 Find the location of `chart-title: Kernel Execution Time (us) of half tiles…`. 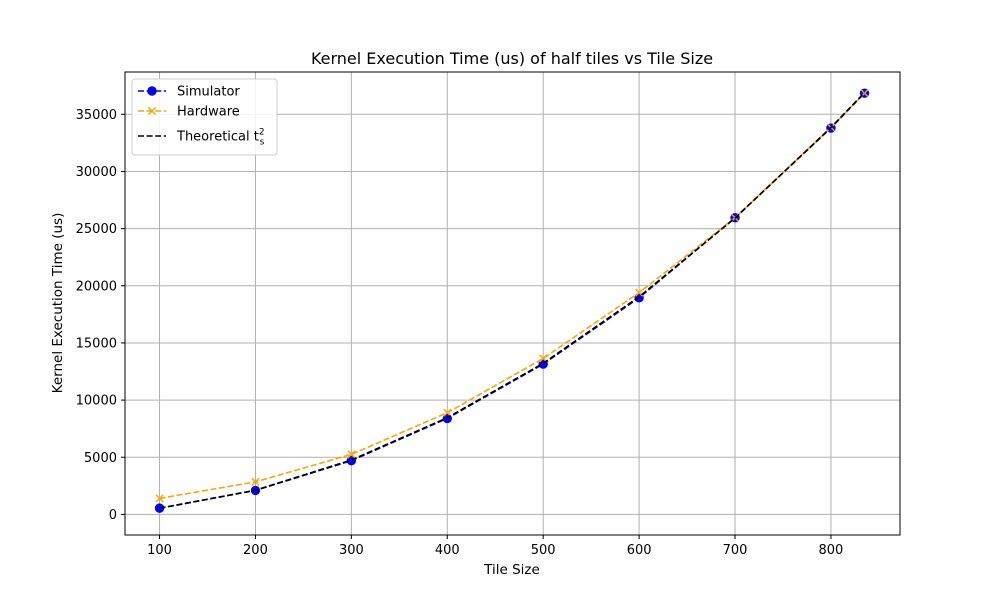

chart-title: Kernel Execution Time (us) of half tiles… is located at coordinates (512, 58).